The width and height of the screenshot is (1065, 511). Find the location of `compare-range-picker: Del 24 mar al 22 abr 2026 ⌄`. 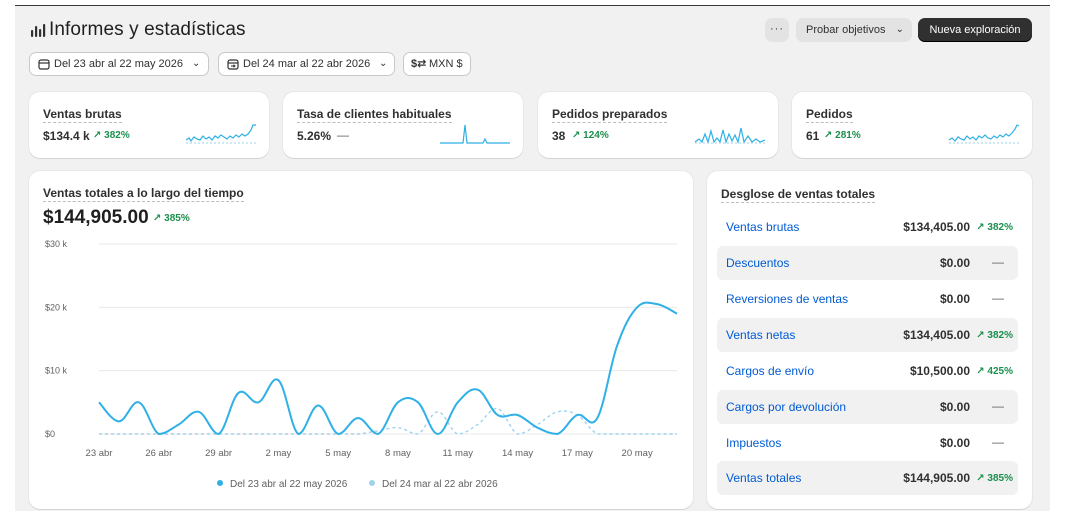

compare-range-picker: Del 24 mar al 22 abr 2026 ⌄ is located at coordinates (306, 64).